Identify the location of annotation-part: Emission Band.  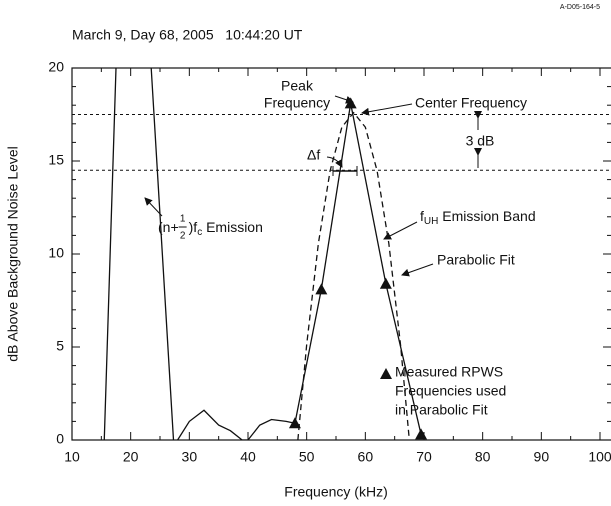
(486, 216).